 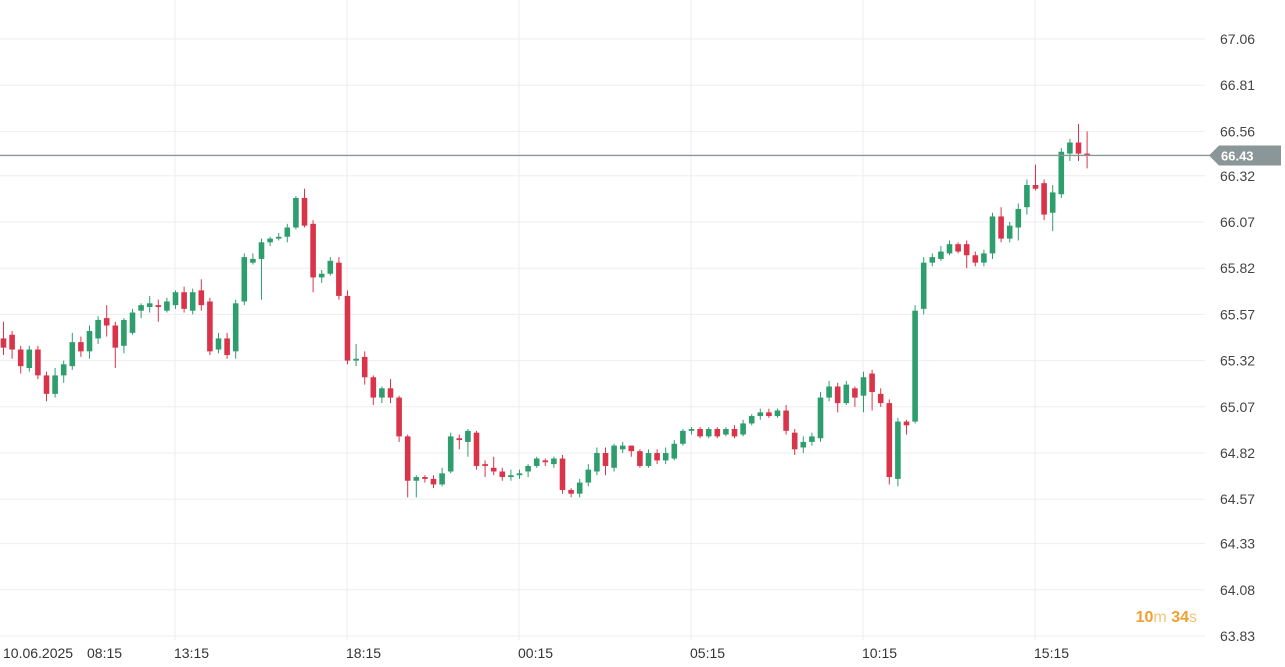 What do you see at coordinates (363, 653) in the screenshot?
I see `x-tick-label: 18:15` at bounding box center [363, 653].